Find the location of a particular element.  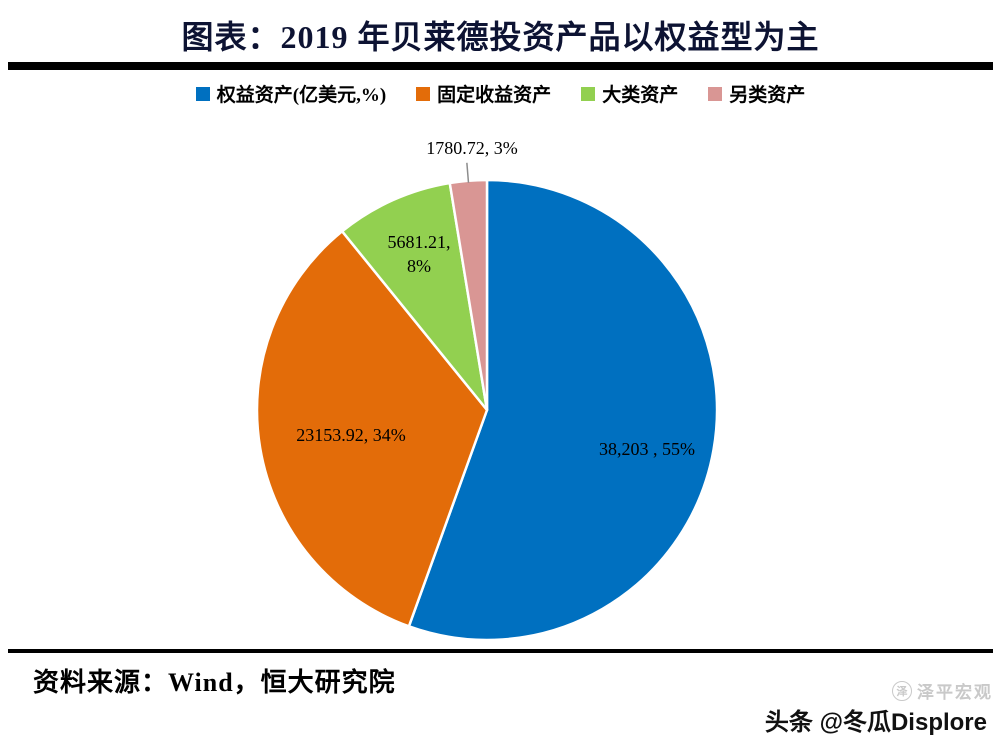

source-note: 资料来源：Wind，恒大研究院 is located at coordinates (214, 682).